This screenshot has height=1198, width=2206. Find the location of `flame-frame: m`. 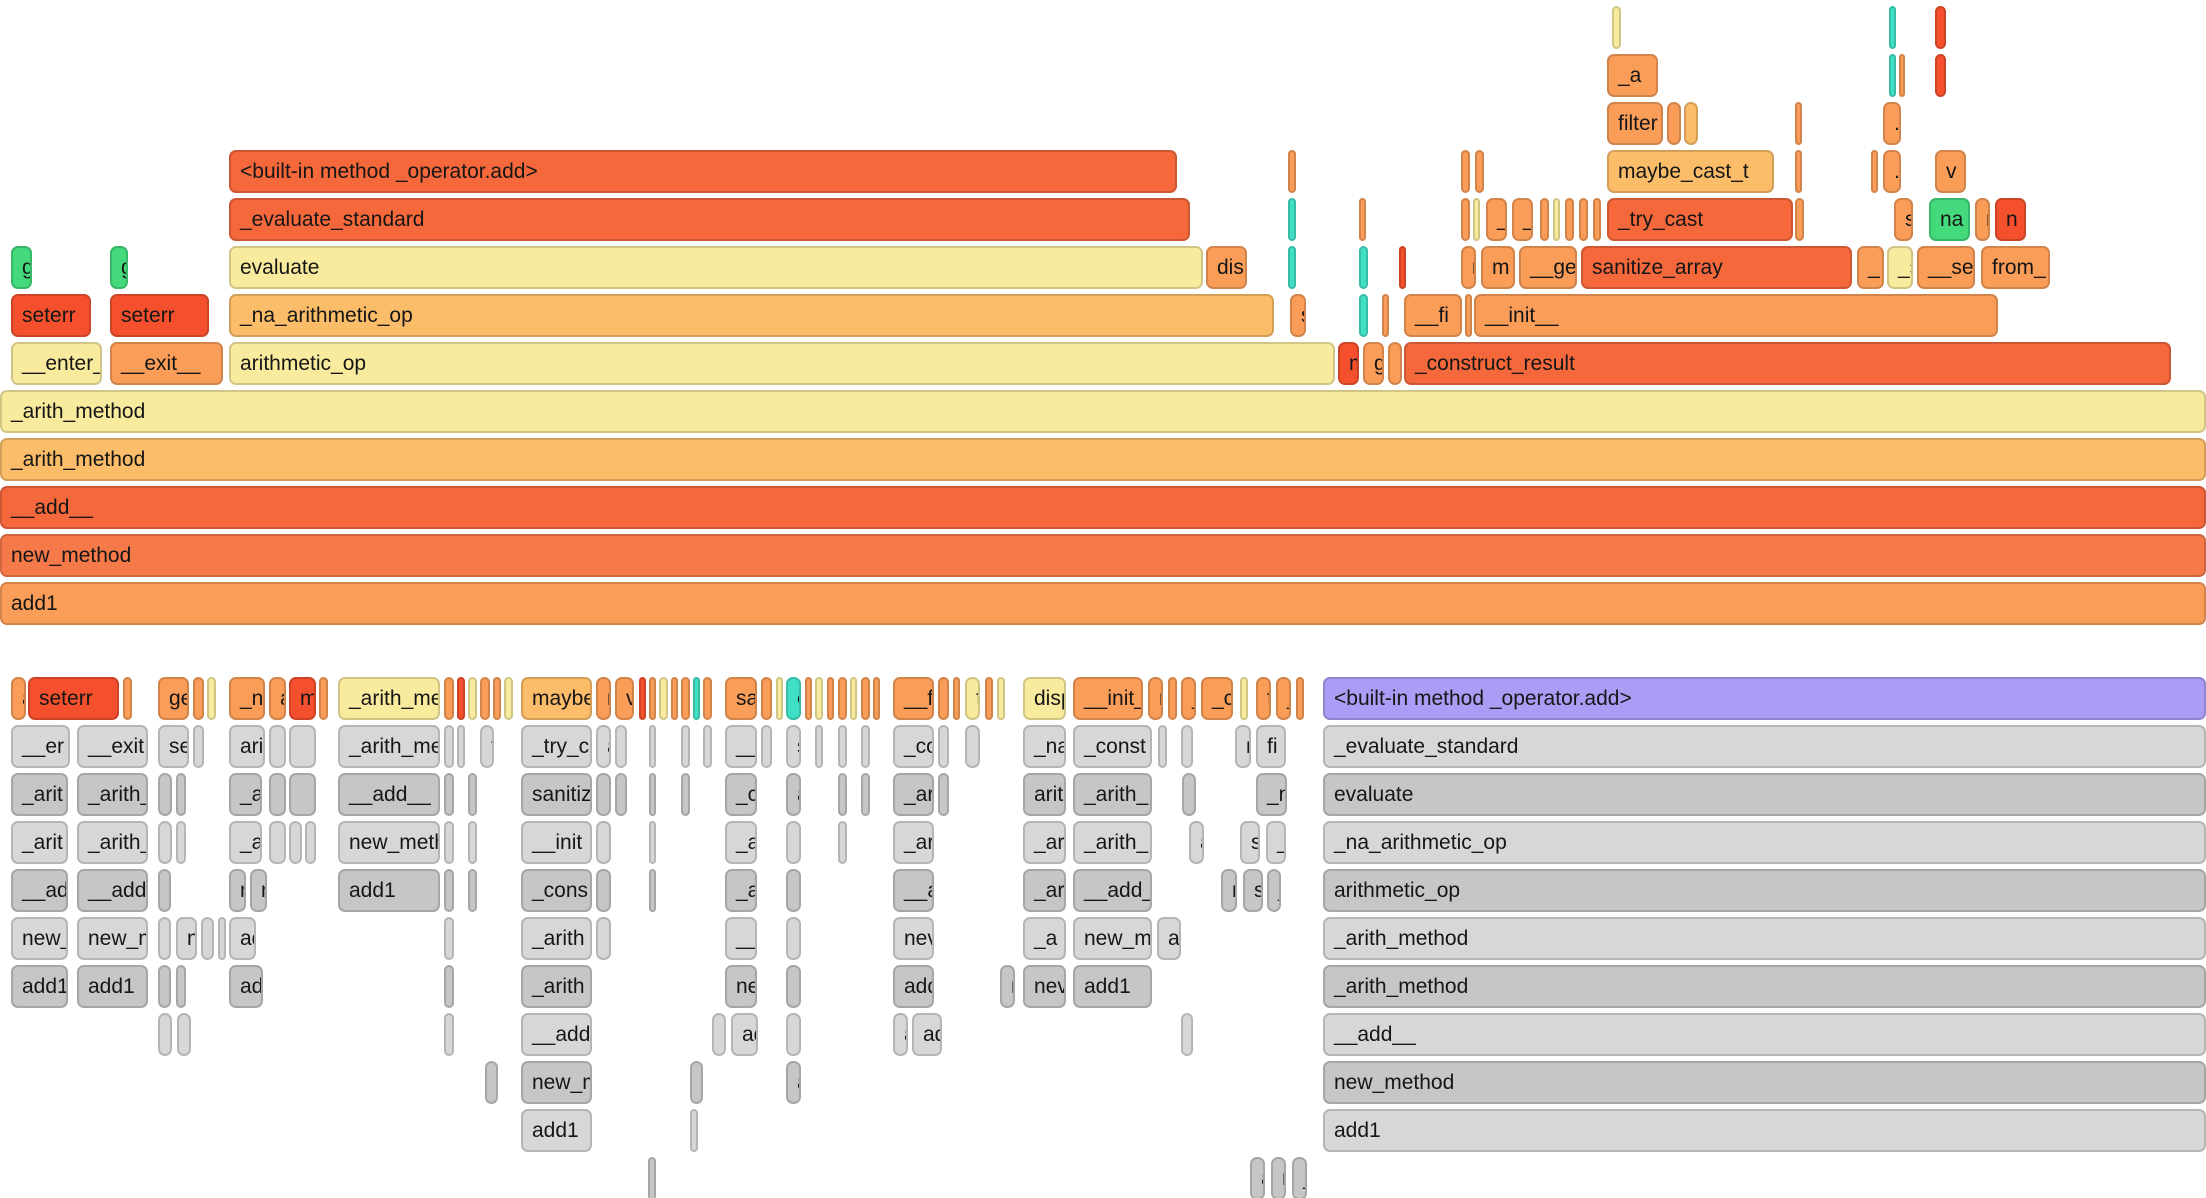

flame-frame: m is located at coordinates (302, 698).